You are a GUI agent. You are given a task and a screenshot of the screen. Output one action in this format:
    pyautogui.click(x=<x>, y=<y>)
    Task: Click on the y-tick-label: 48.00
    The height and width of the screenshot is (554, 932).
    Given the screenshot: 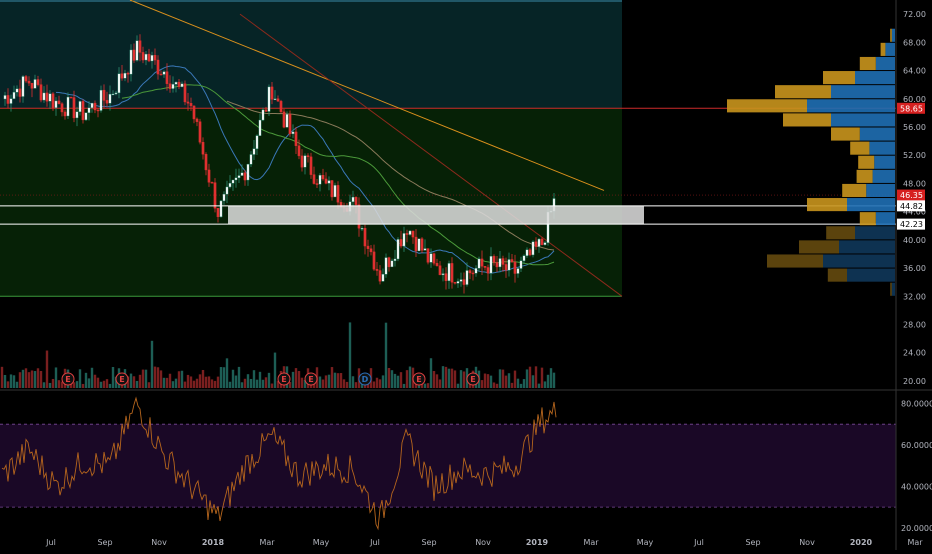 What is the action you would take?
    pyautogui.click(x=914, y=183)
    